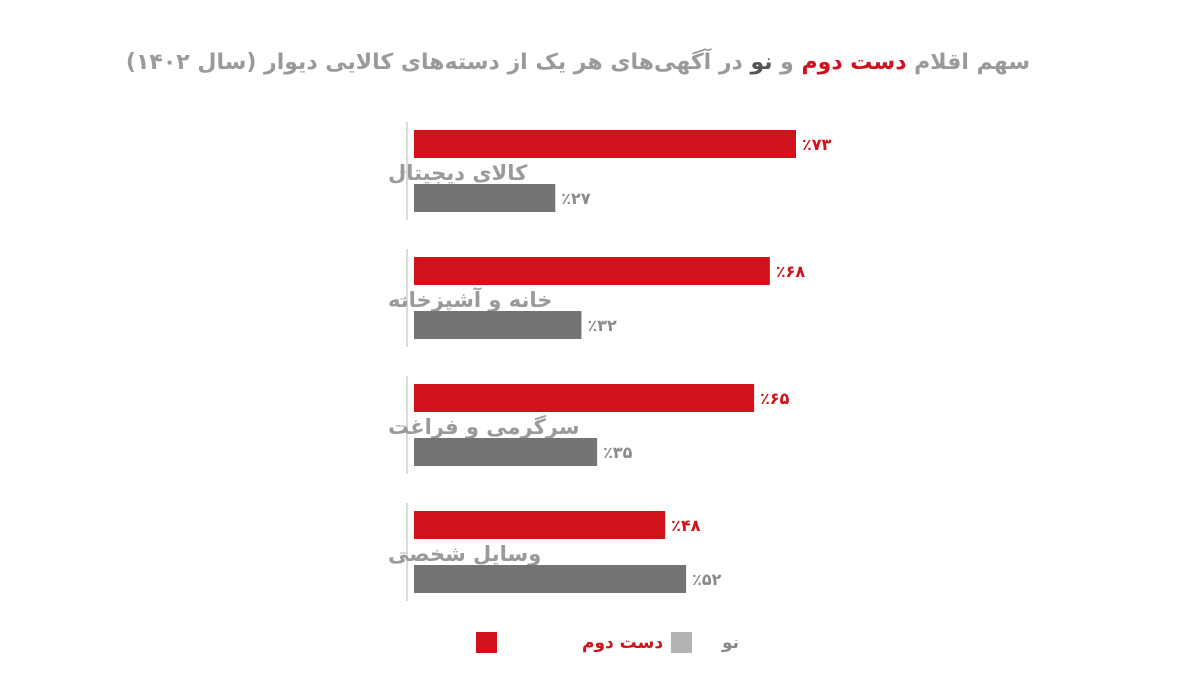 This screenshot has height=680, width=1200. Describe the element at coordinates (602, 325) in the screenshot. I see `data-label-new: ٪۳۲` at that location.